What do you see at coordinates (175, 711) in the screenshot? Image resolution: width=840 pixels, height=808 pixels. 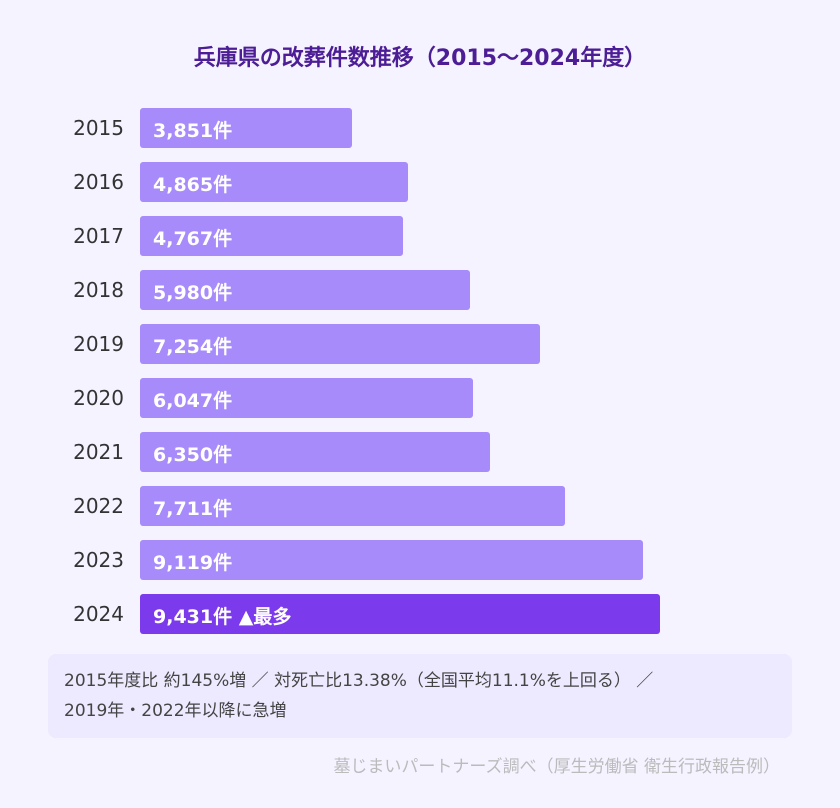 I see `note-line-2: 2019年・2022年以降に急増` at bounding box center [175, 711].